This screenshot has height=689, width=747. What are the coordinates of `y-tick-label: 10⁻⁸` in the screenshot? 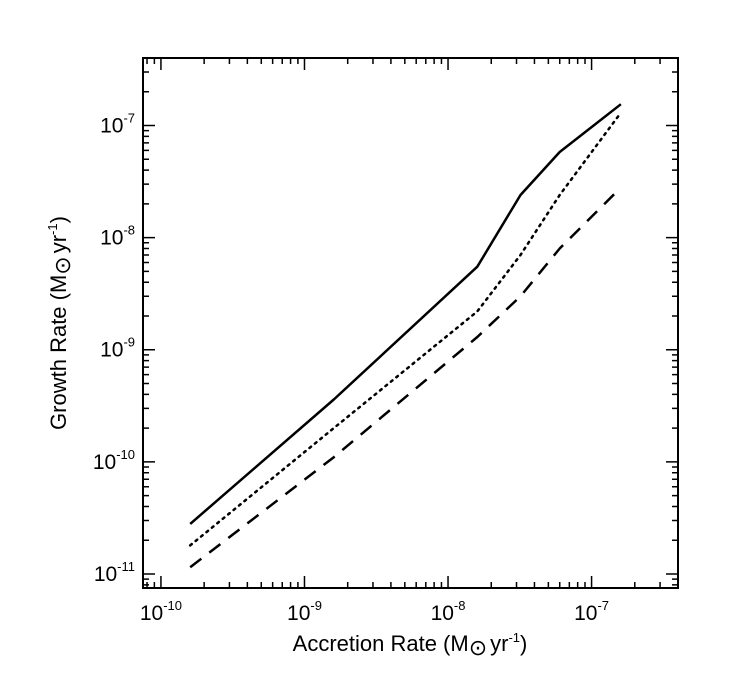 It's located at (117, 236).